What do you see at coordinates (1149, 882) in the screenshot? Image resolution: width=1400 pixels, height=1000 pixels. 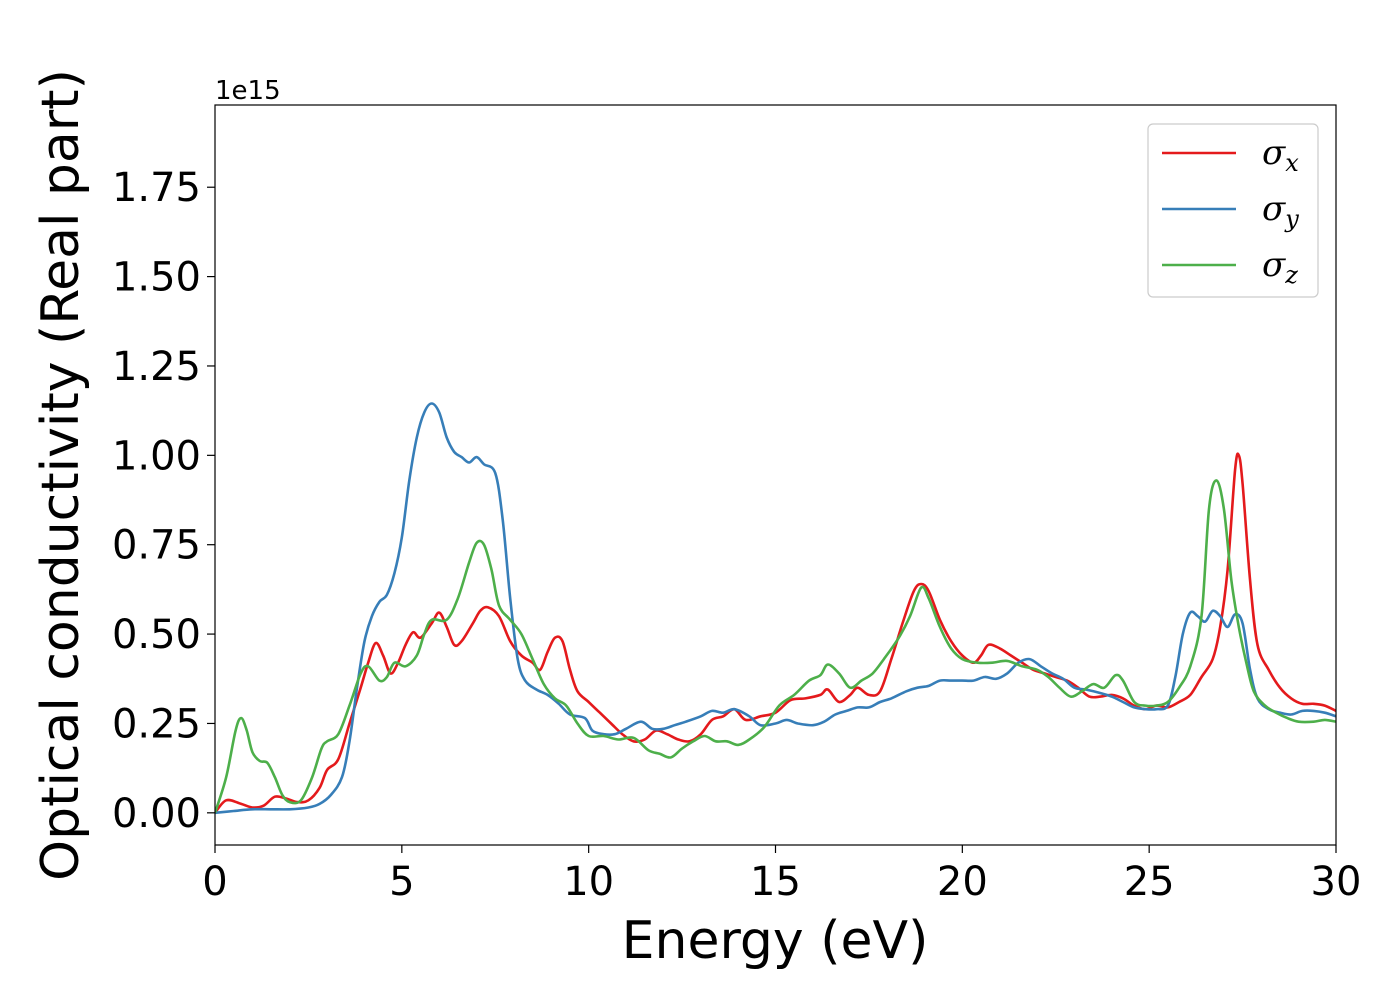 I see `x-tick-label: 25` at bounding box center [1149, 882].